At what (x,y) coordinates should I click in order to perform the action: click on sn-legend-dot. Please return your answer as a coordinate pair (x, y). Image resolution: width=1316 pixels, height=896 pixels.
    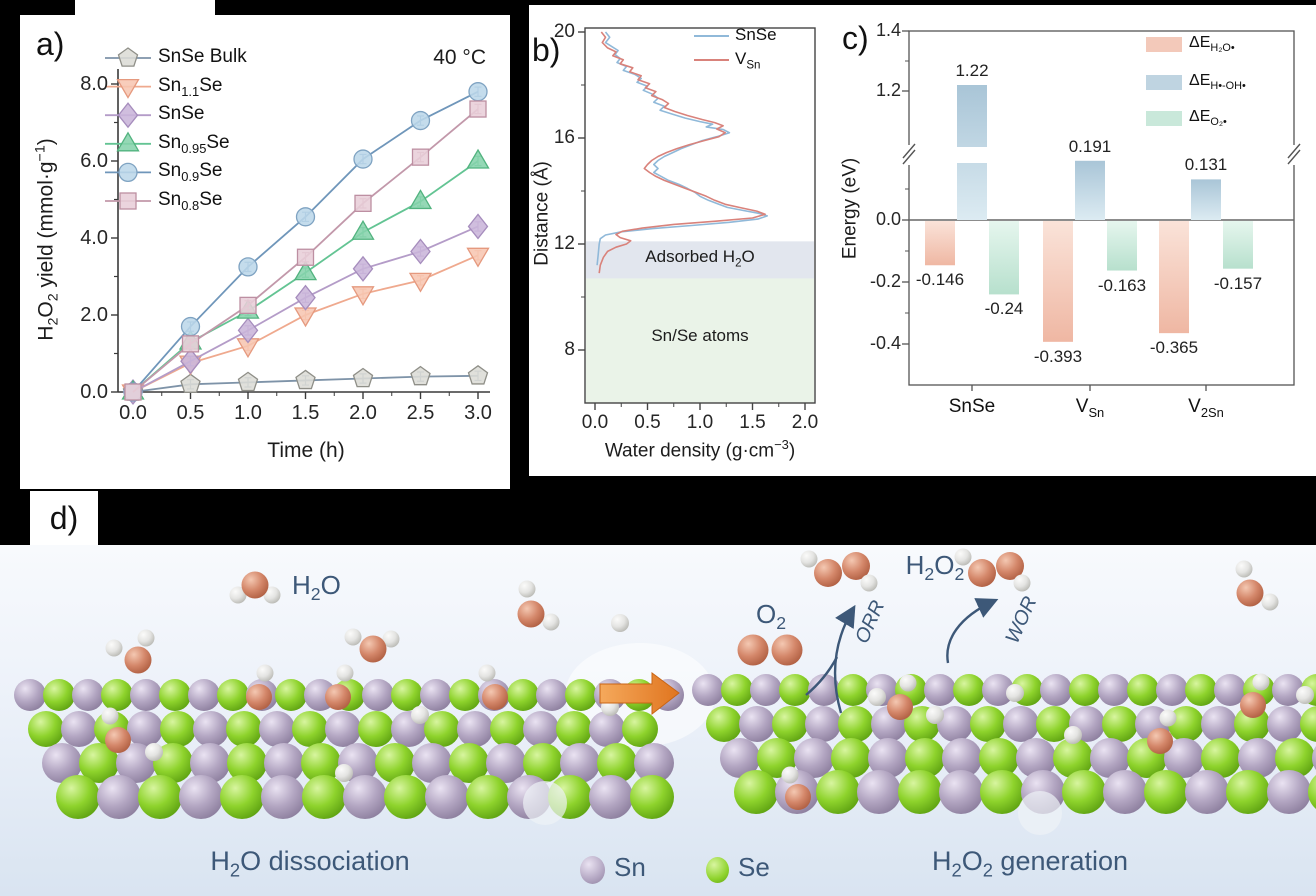
    Looking at the image, I should click on (592, 870).